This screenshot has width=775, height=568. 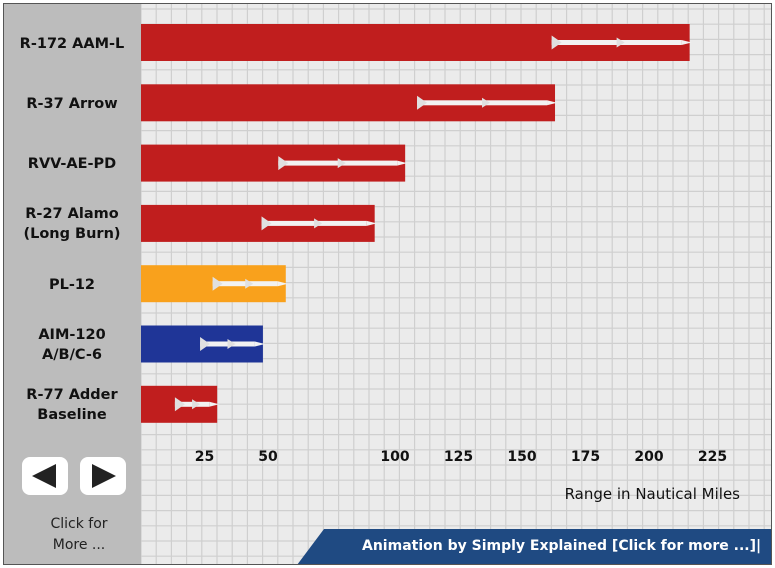 I want to click on x-tick-label: 150, so click(x=521, y=457).